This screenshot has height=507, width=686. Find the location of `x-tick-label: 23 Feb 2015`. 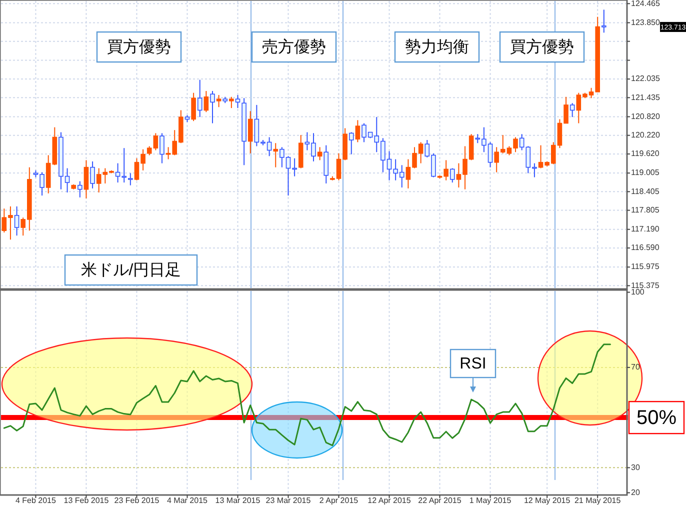

x-tick-label: 23 Feb 2015 is located at coordinates (137, 500).